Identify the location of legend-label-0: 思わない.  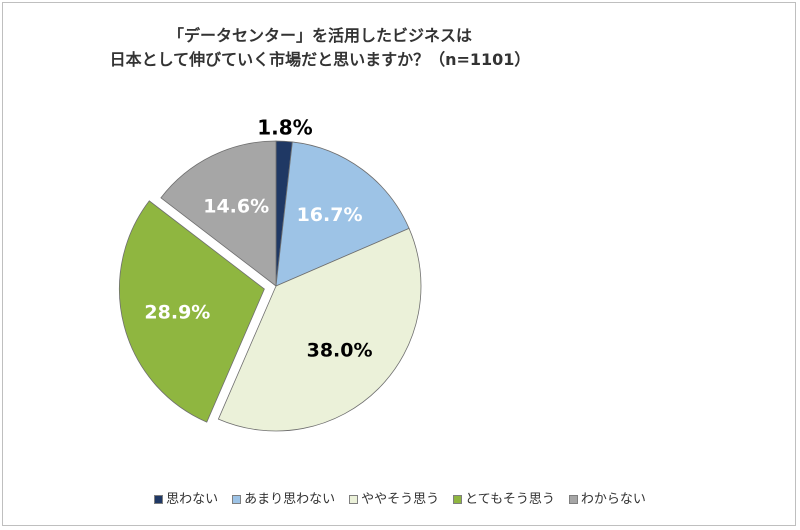
(192, 499).